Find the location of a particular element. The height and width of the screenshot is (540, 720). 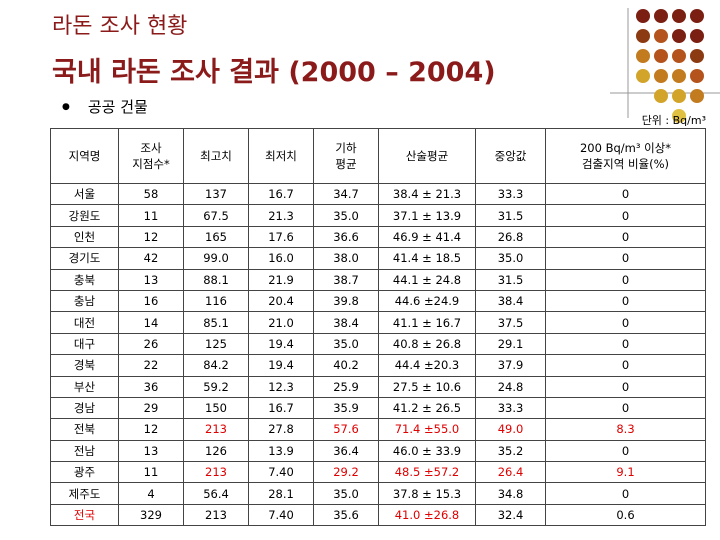

table-cell: 41.2 ± 26.5 is located at coordinates (427, 408).